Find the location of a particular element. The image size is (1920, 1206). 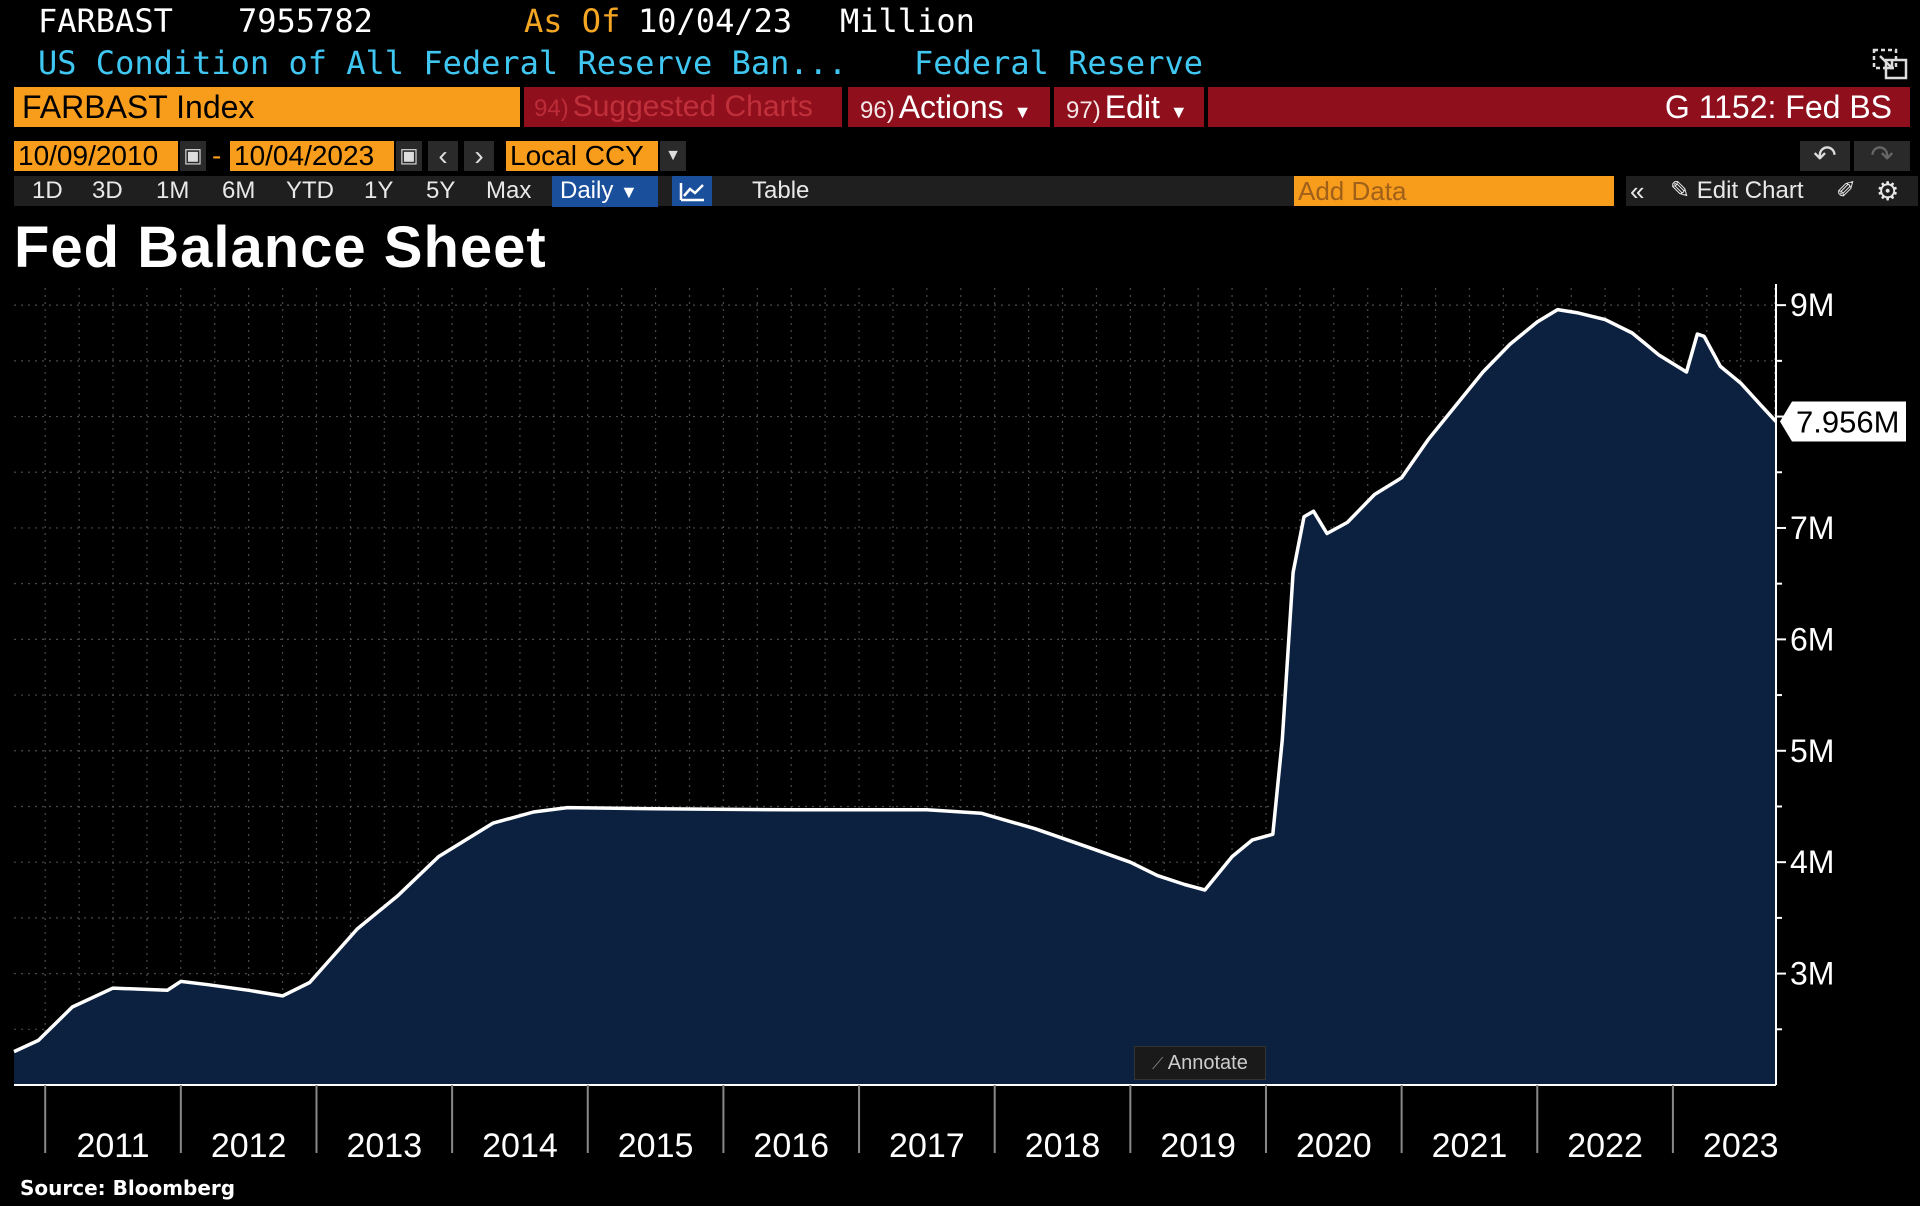

actions-button: 96) Actions ▼ is located at coordinates (949, 107).